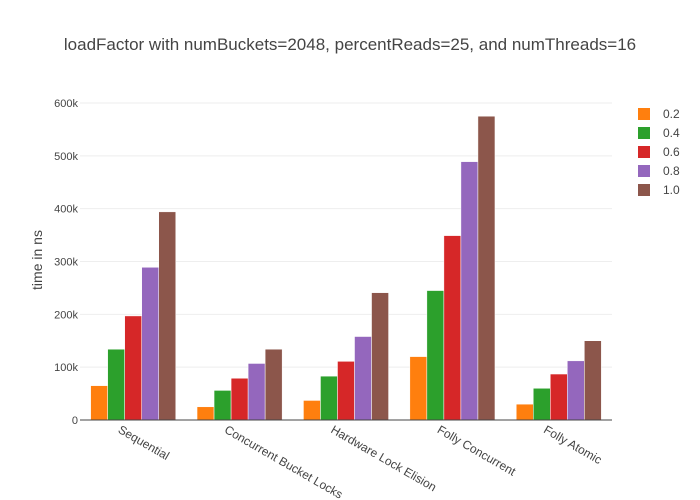 The width and height of the screenshot is (700, 500). I want to click on y-tick-labels: 0 100k 200k 300k 400k 500k 600k, so click(66, 262).